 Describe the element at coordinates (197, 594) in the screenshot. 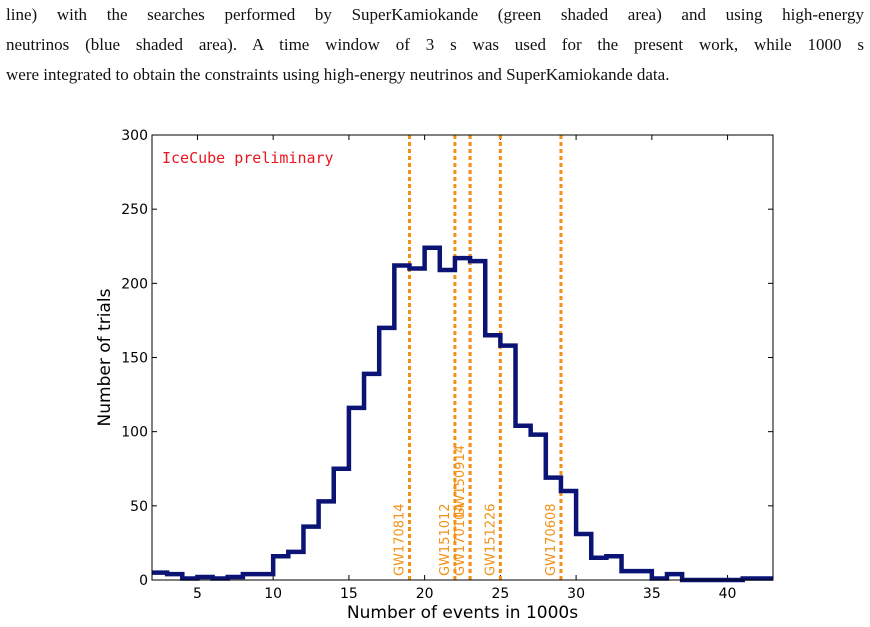

I see `x-tick-label: 5` at that location.